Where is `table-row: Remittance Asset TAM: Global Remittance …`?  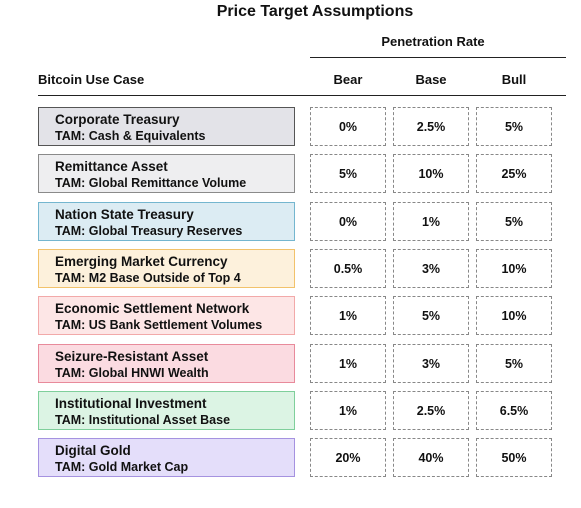 table-row: Remittance Asset TAM: Global Remittance … is located at coordinates (290, 174).